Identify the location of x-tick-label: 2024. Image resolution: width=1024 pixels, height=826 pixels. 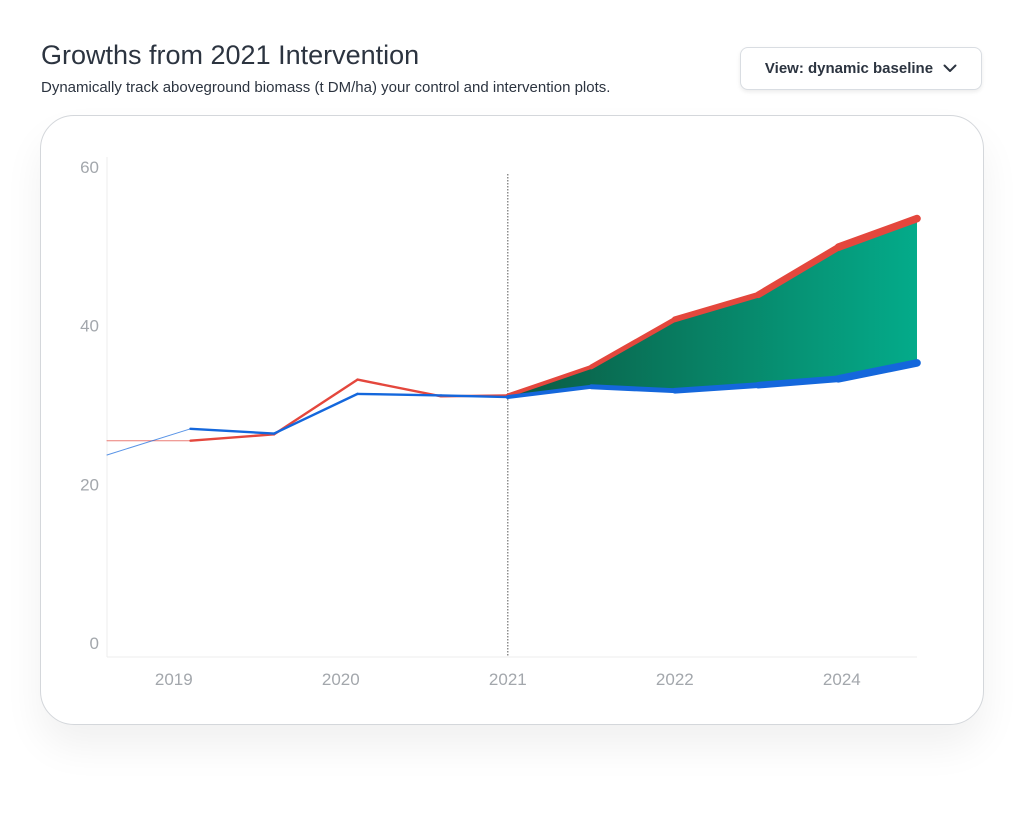
(842, 679).